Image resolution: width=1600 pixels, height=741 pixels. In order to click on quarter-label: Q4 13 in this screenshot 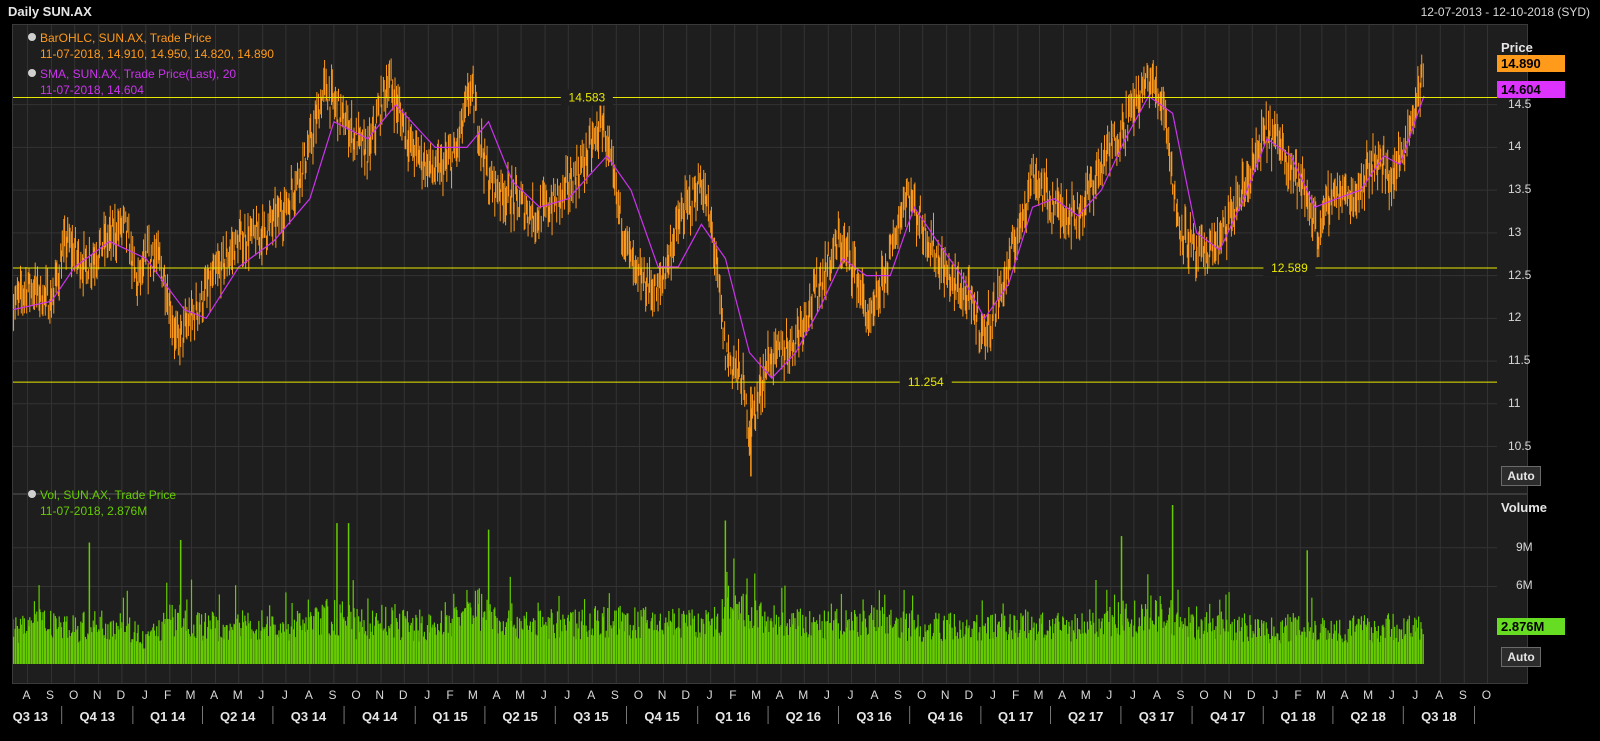, I will do `click(97, 716)`.